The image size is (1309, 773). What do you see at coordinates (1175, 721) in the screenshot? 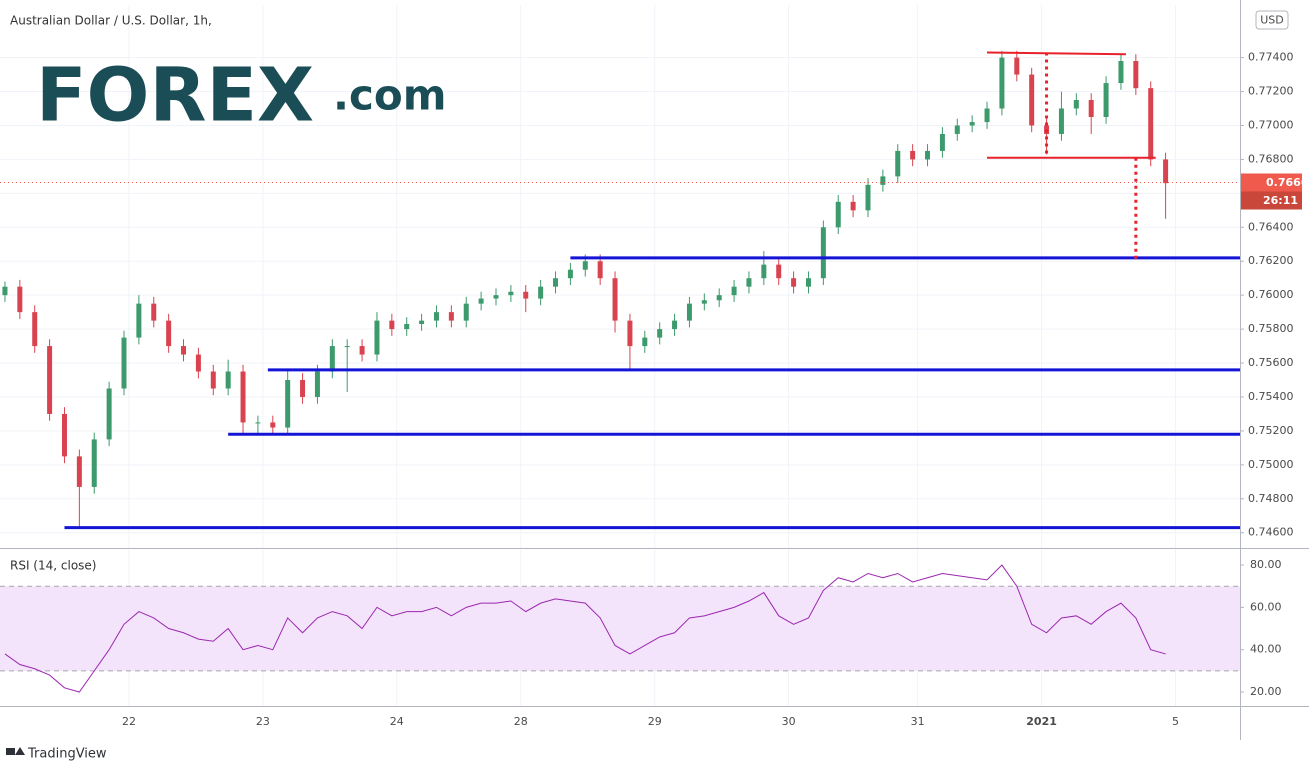
I see `x-tick-label: 5` at bounding box center [1175, 721].